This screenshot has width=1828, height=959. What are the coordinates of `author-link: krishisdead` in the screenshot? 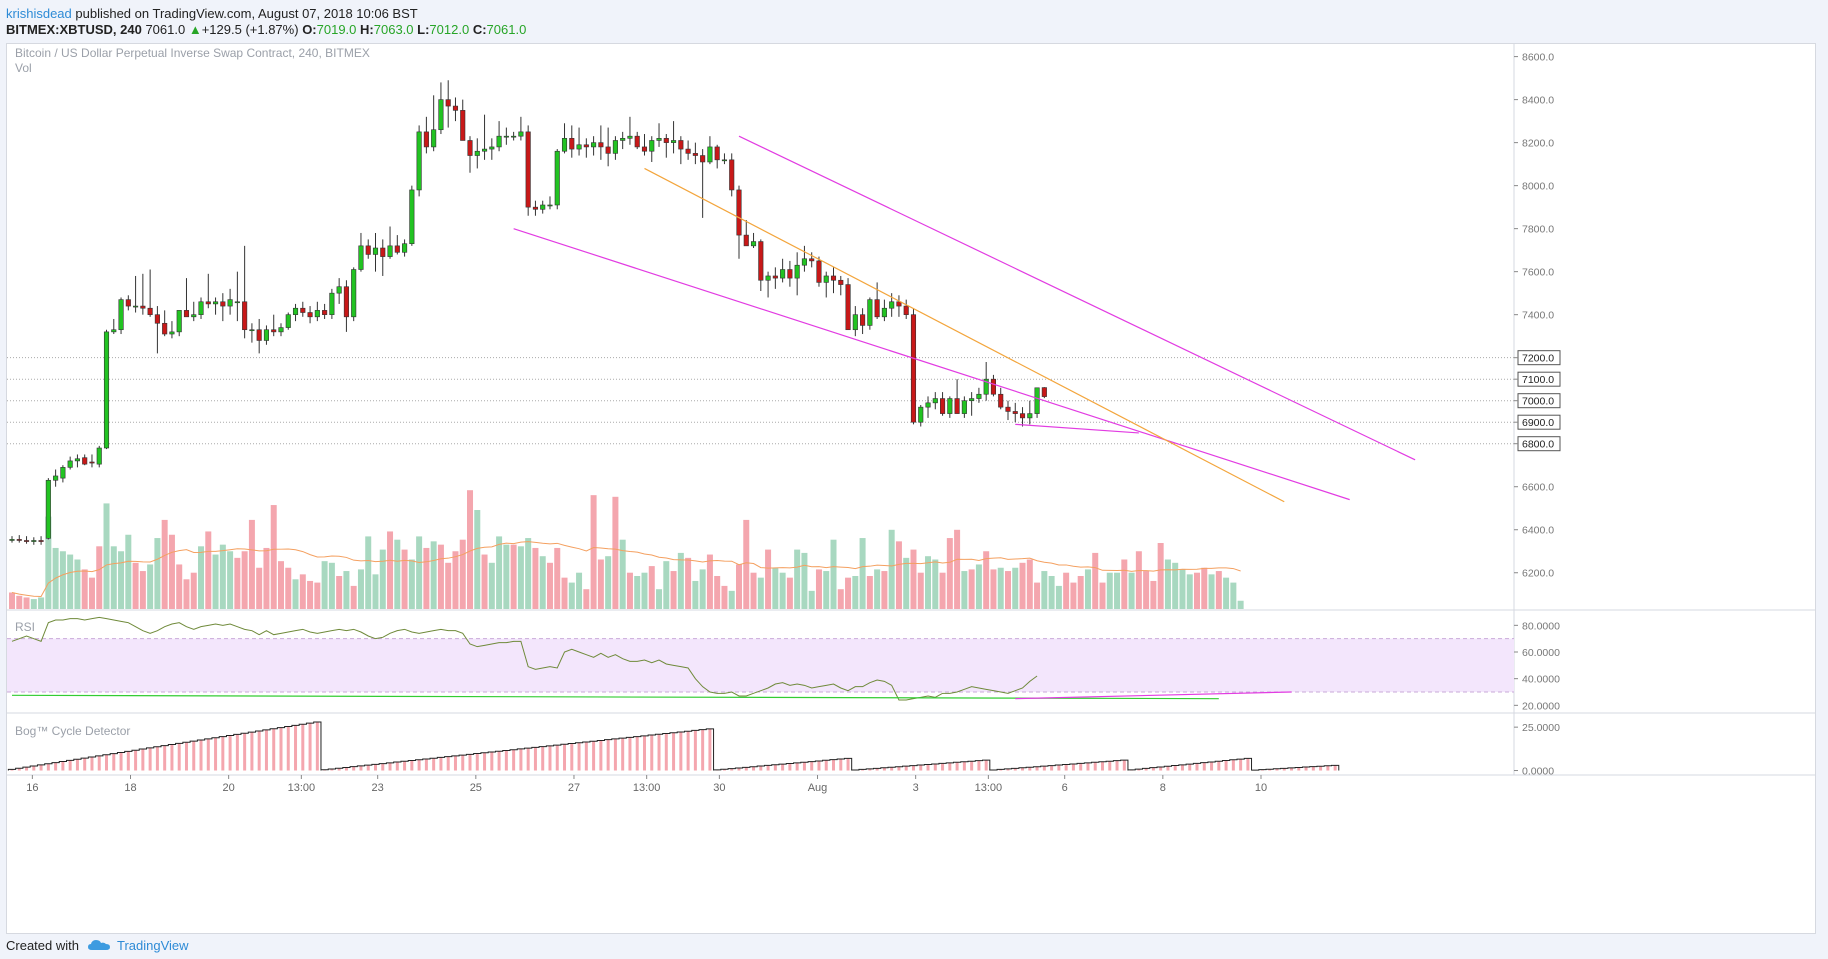 It's located at (39, 13).